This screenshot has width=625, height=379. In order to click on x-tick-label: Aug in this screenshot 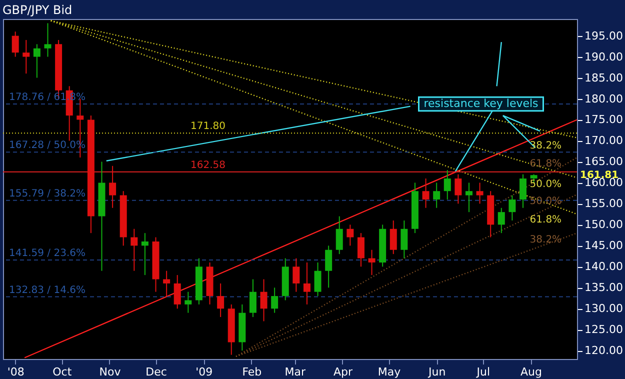, I will do `click(531, 372)`.